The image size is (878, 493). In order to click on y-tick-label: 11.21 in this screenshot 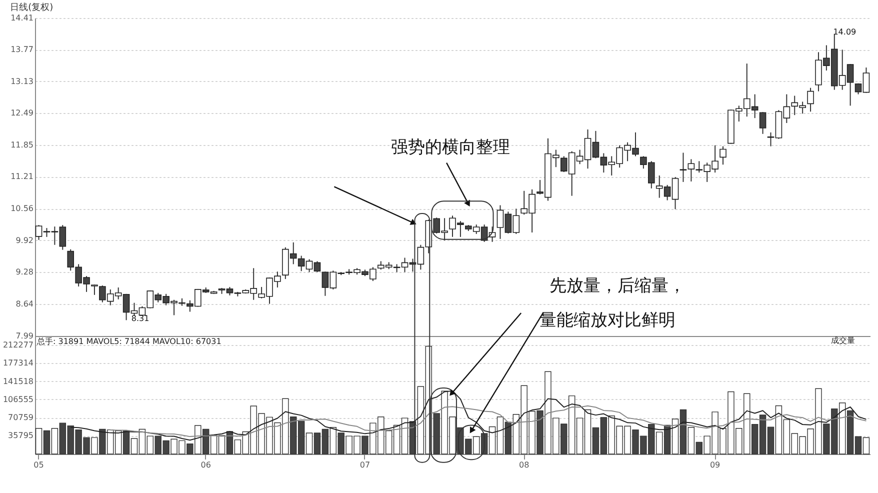, I will do `click(22, 177)`.